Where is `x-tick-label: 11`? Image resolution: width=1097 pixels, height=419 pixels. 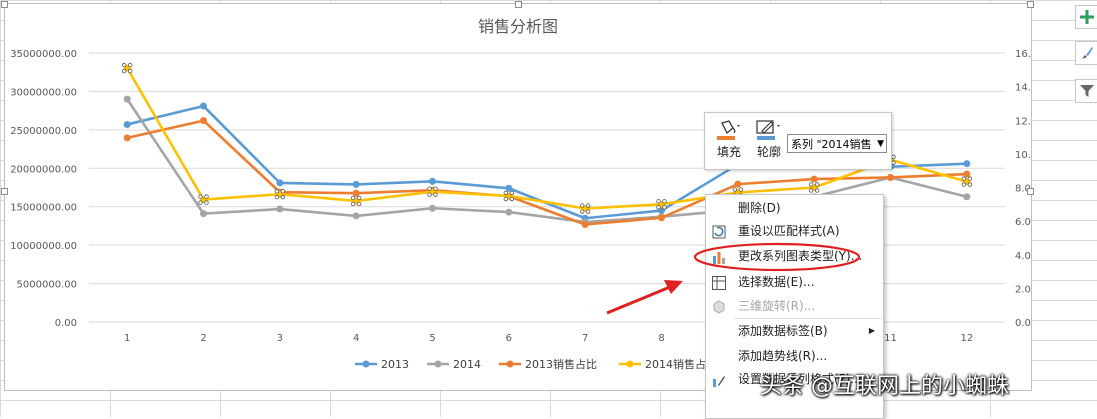 x-tick-label: 11 is located at coordinates (890, 338).